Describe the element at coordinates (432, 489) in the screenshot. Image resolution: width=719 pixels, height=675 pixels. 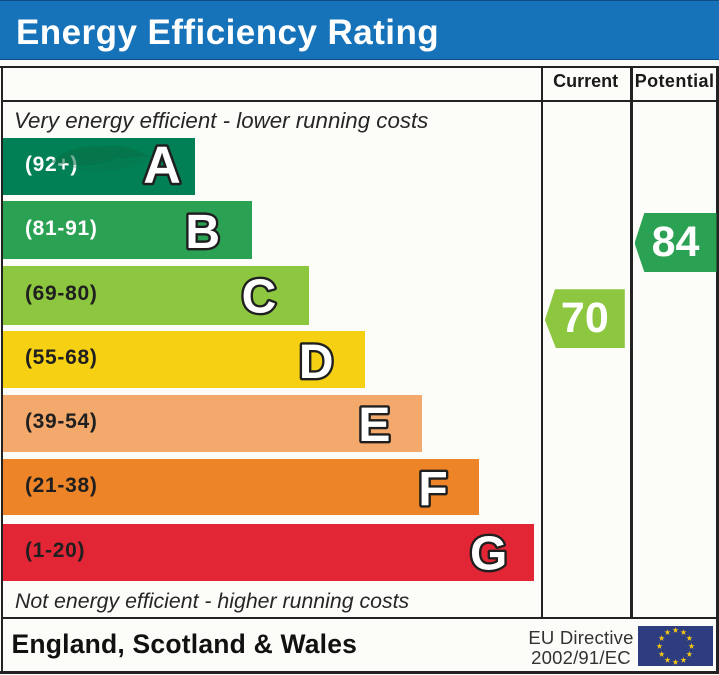
I see `svg-text: F` at that location.